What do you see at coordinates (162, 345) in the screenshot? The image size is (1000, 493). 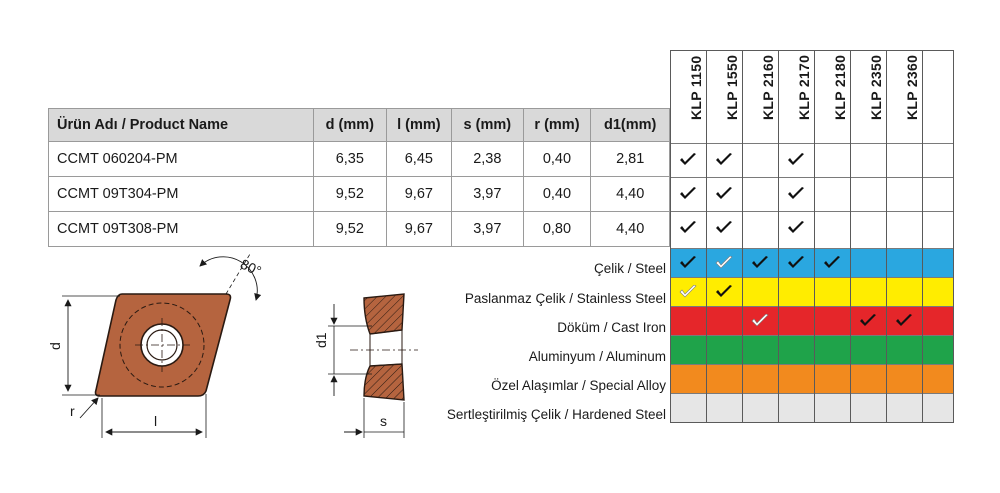 I see `inscribed-circle` at bounding box center [162, 345].